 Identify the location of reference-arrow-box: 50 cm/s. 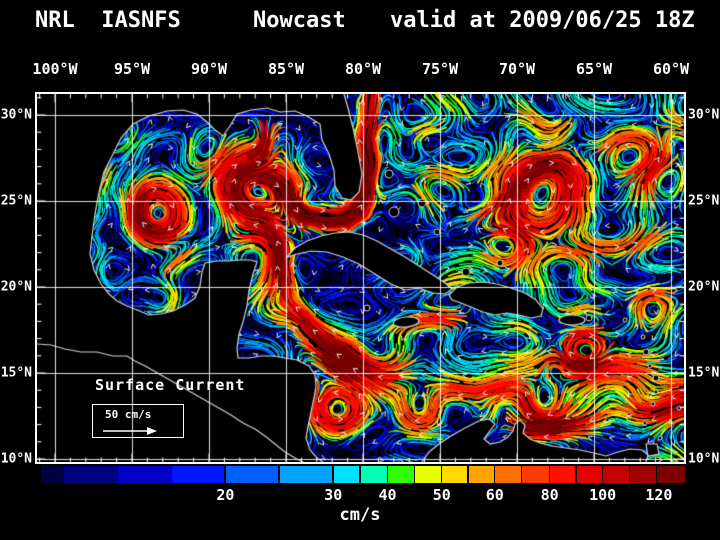
(138, 421).